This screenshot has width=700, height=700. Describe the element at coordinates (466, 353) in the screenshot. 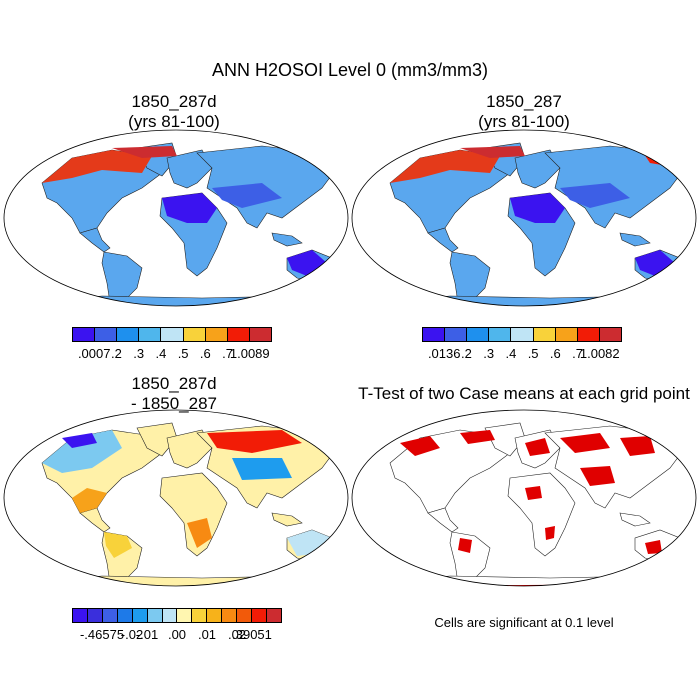

I see `colorbar-2-label: .2` at that location.